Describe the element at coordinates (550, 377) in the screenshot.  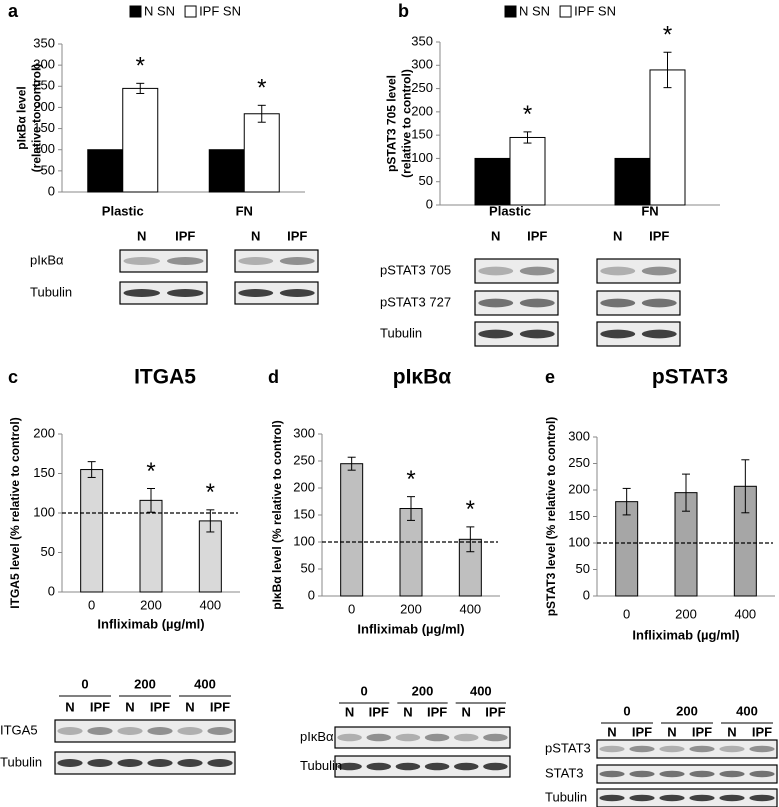
I see `panel-letter: e` at that location.